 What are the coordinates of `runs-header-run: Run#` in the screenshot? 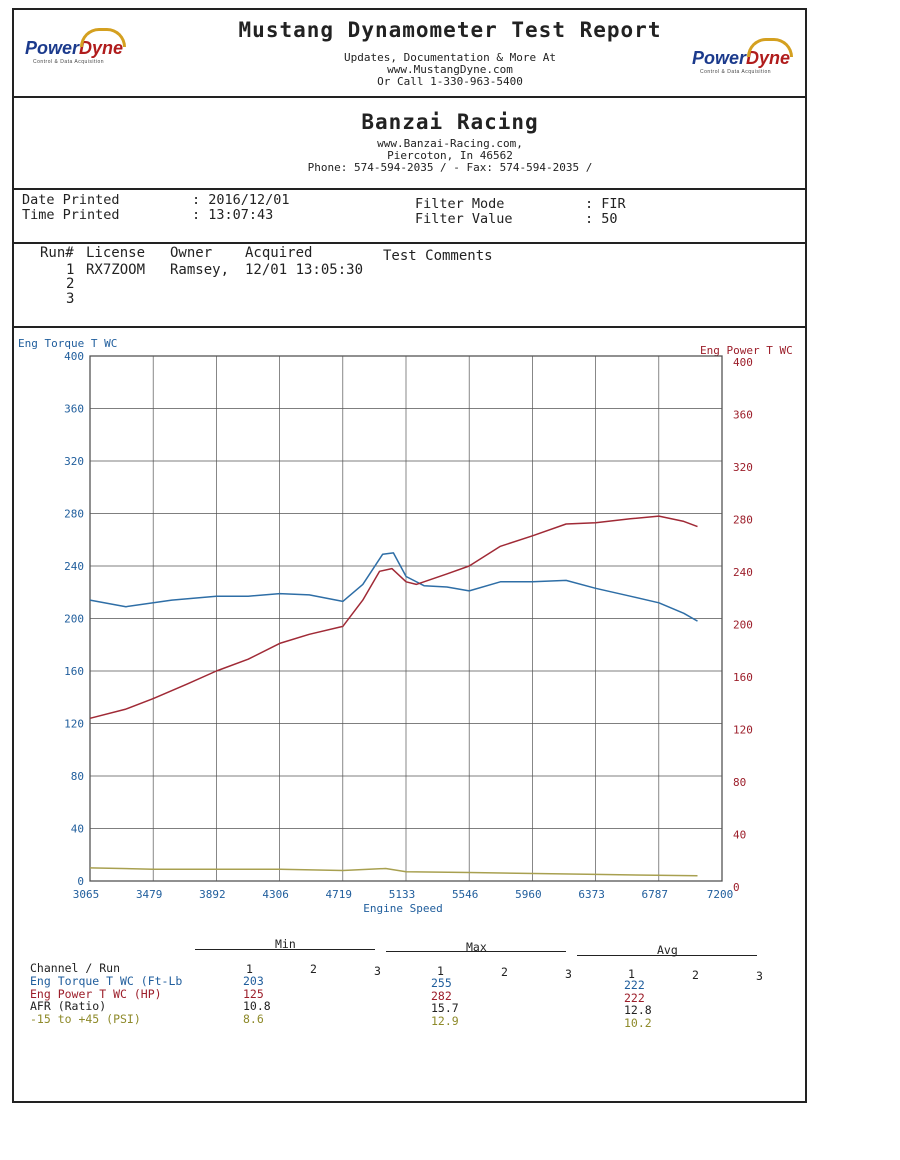 It's located at (57, 253).